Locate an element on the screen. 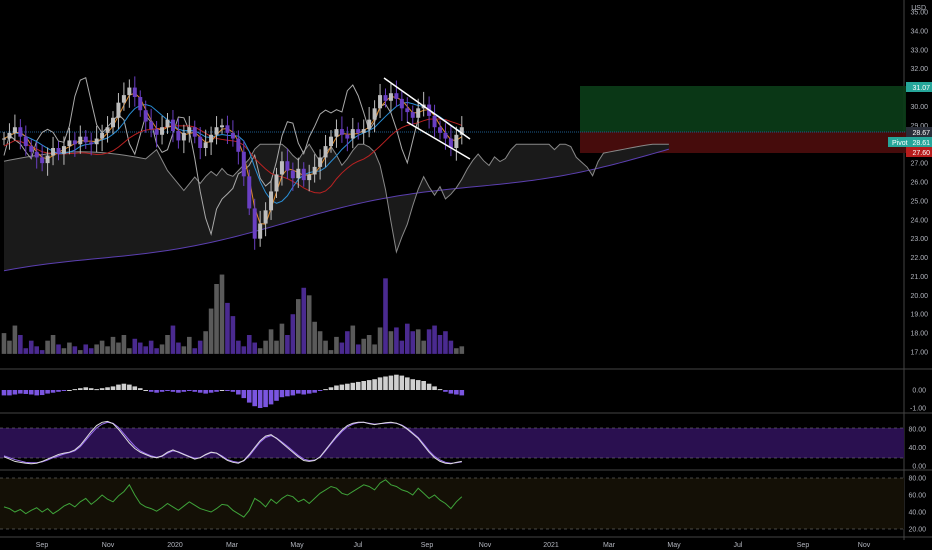  macd-histogram is located at coordinates (233, 391).